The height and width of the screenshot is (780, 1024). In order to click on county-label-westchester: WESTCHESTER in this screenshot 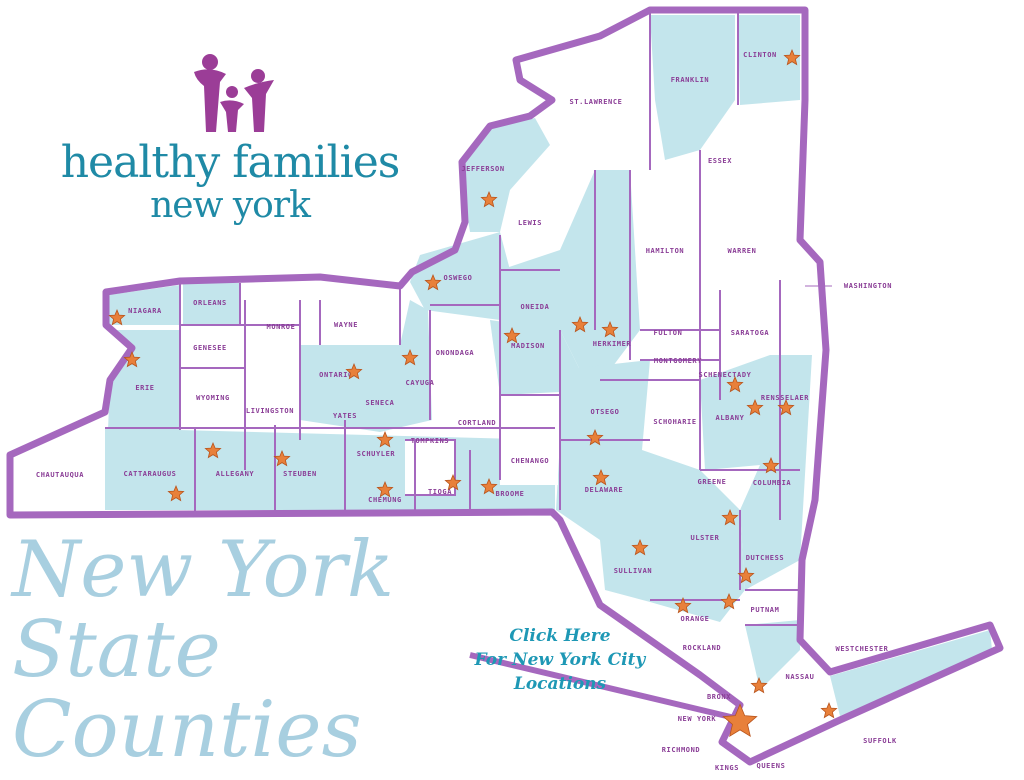, I will do `click(862, 649)`.